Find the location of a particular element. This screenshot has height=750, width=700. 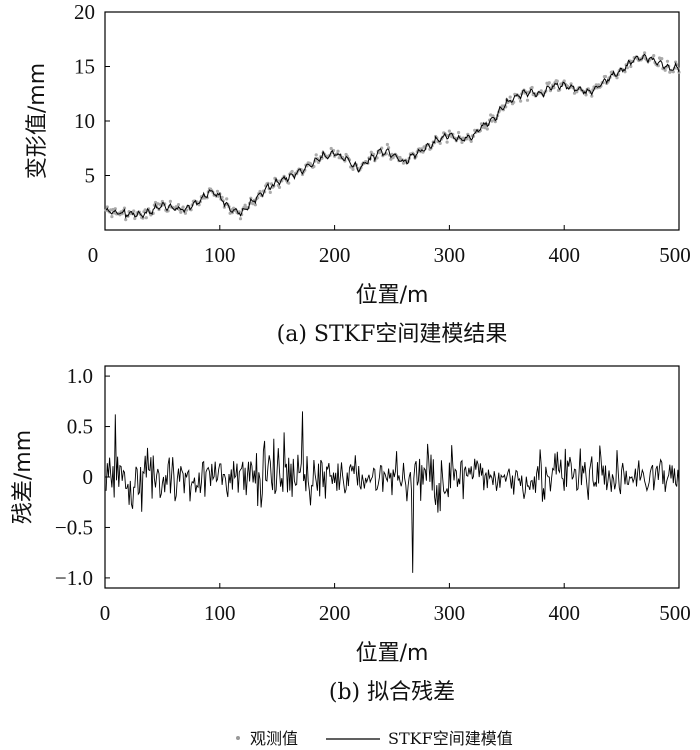

panel-b-xtick-label: 500 is located at coordinates (675, 613).